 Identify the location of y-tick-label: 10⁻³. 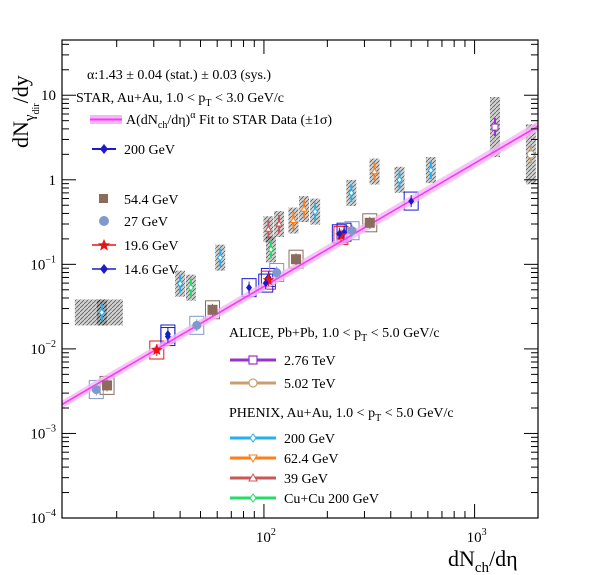
(43, 432).